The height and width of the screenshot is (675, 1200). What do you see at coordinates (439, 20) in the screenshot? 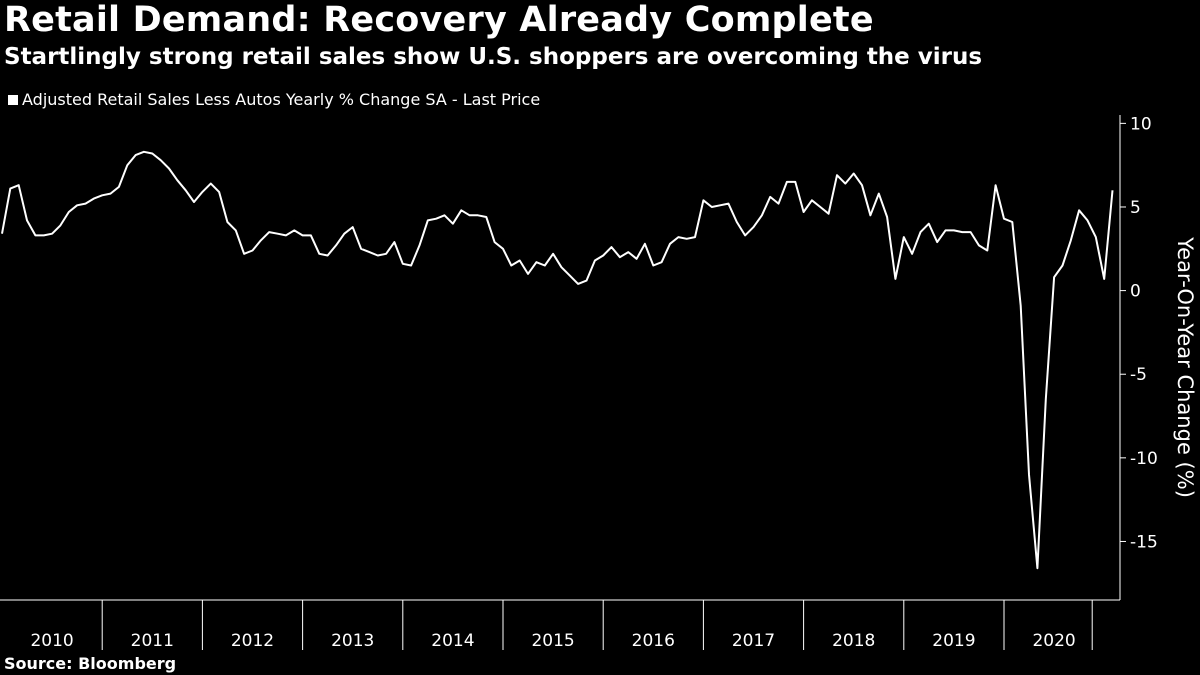
I see `chart-title: Retail Demand: Recovery Already Complete` at bounding box center [439, 20].